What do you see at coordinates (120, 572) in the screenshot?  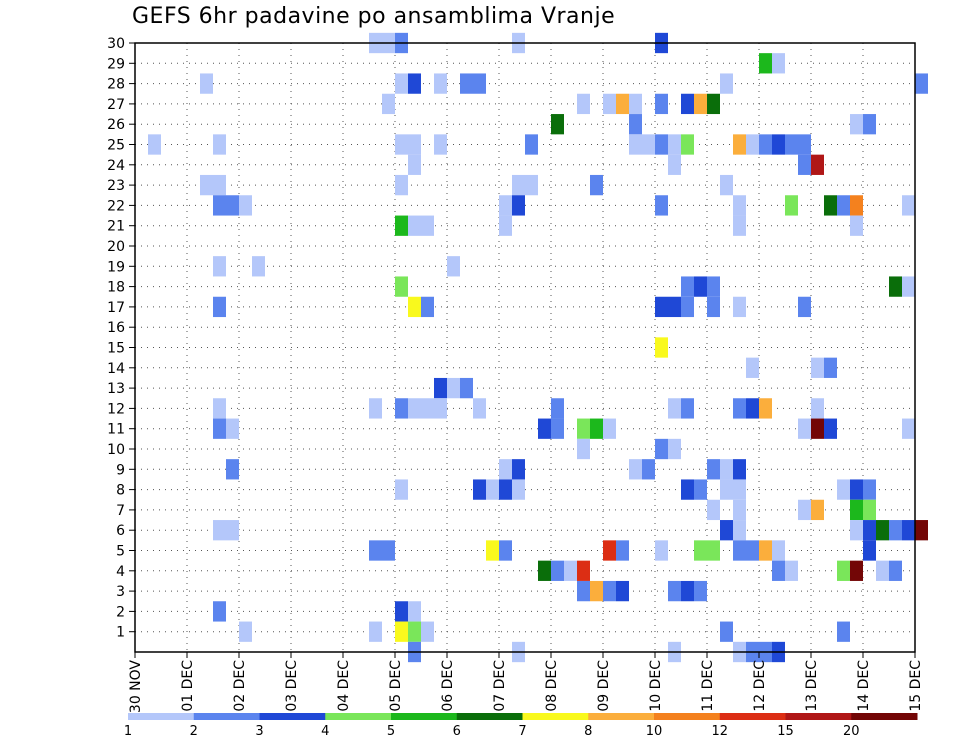 I see `y-tick-label: 4` at bounding box center [120, 572].